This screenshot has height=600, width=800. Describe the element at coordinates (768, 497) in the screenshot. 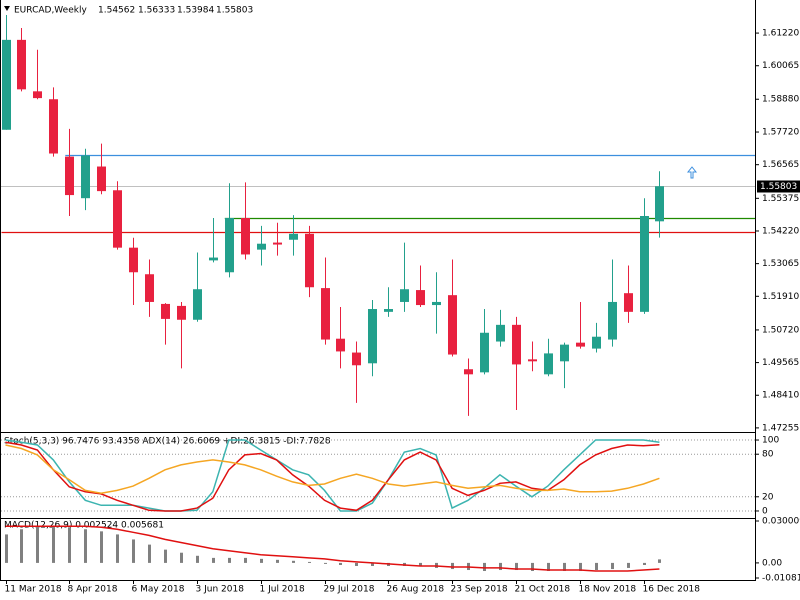

I see `y-tick-label: 20` at that location.